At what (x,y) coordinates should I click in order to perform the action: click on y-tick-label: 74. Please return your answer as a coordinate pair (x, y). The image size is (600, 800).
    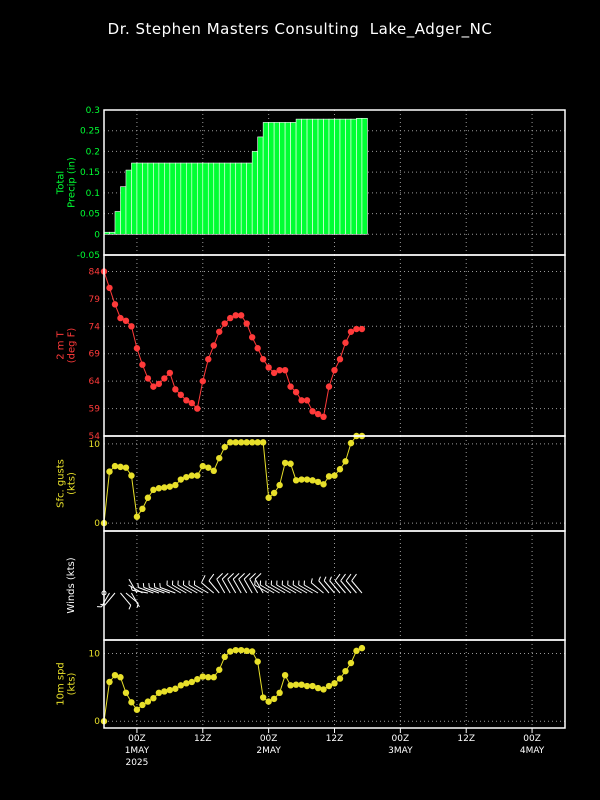
    Looking at the image, I should click on (95, 327).